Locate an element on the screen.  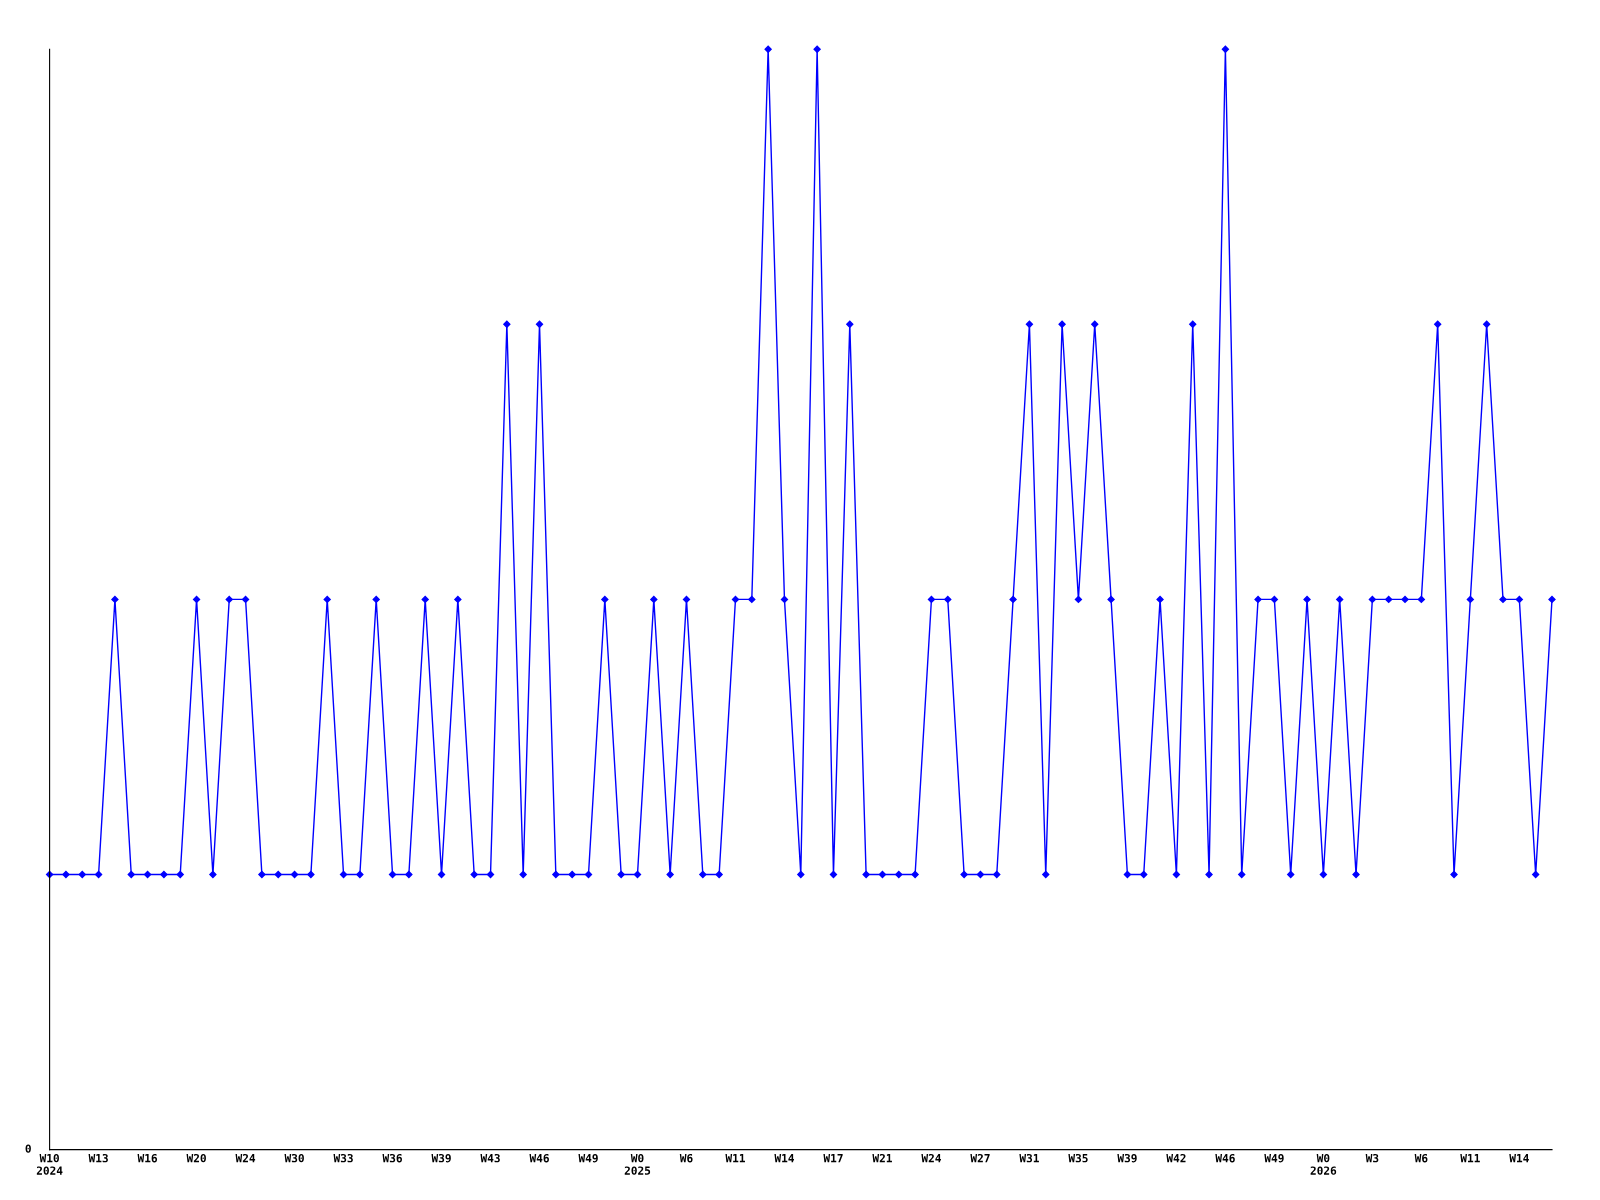
x-tick-label: W27 is located at coordinates (980, 1158).